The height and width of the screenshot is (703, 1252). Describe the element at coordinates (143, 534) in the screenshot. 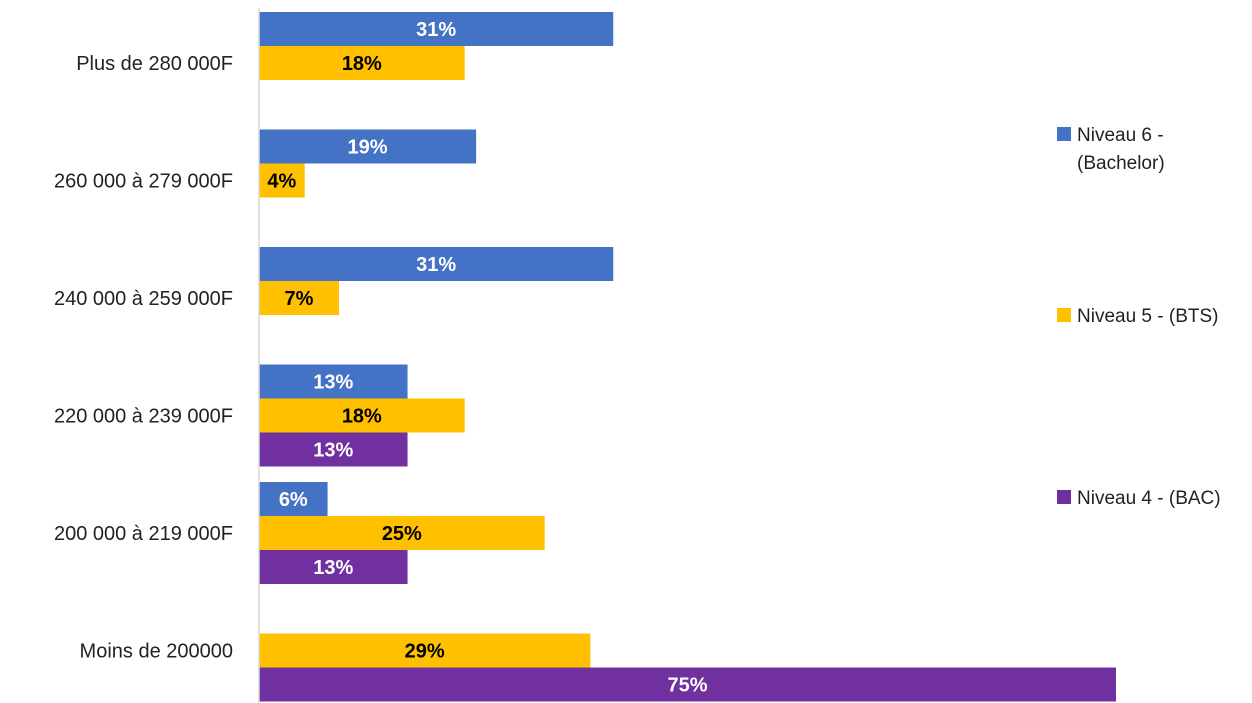

I see `category-label-200-000-a-219-000f: 200 000 à 219 000F` at that location.